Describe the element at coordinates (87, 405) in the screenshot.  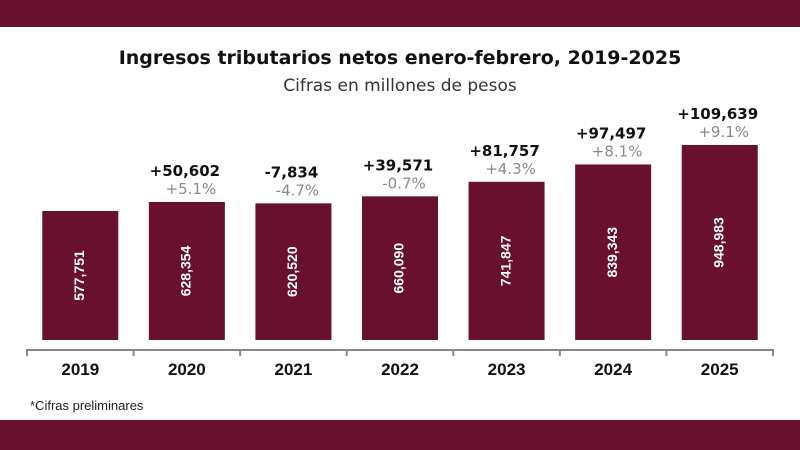
I see `footnote: *Cifras preliminares` at that location.